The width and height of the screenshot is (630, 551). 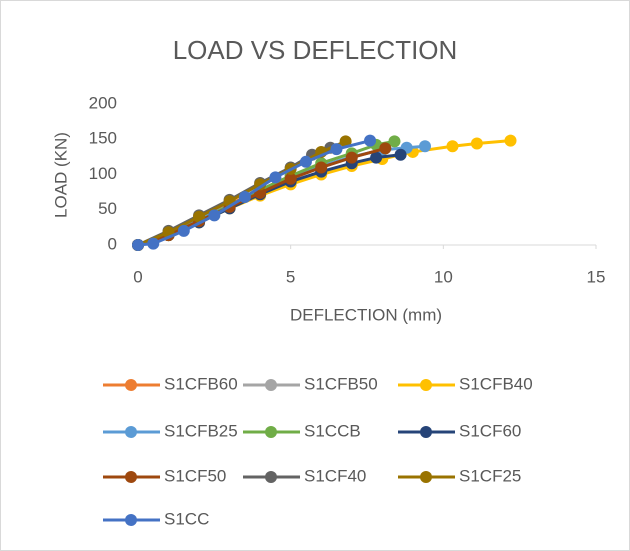 What do you see at coordinates (60, 175) in the screenshot?
I see `y-axis-label: LOAD (KN)` at bounding box center [60, 175].